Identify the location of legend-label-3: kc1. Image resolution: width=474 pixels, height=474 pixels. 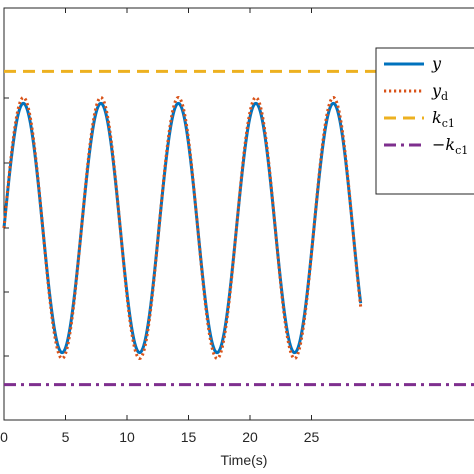
(443, 119).